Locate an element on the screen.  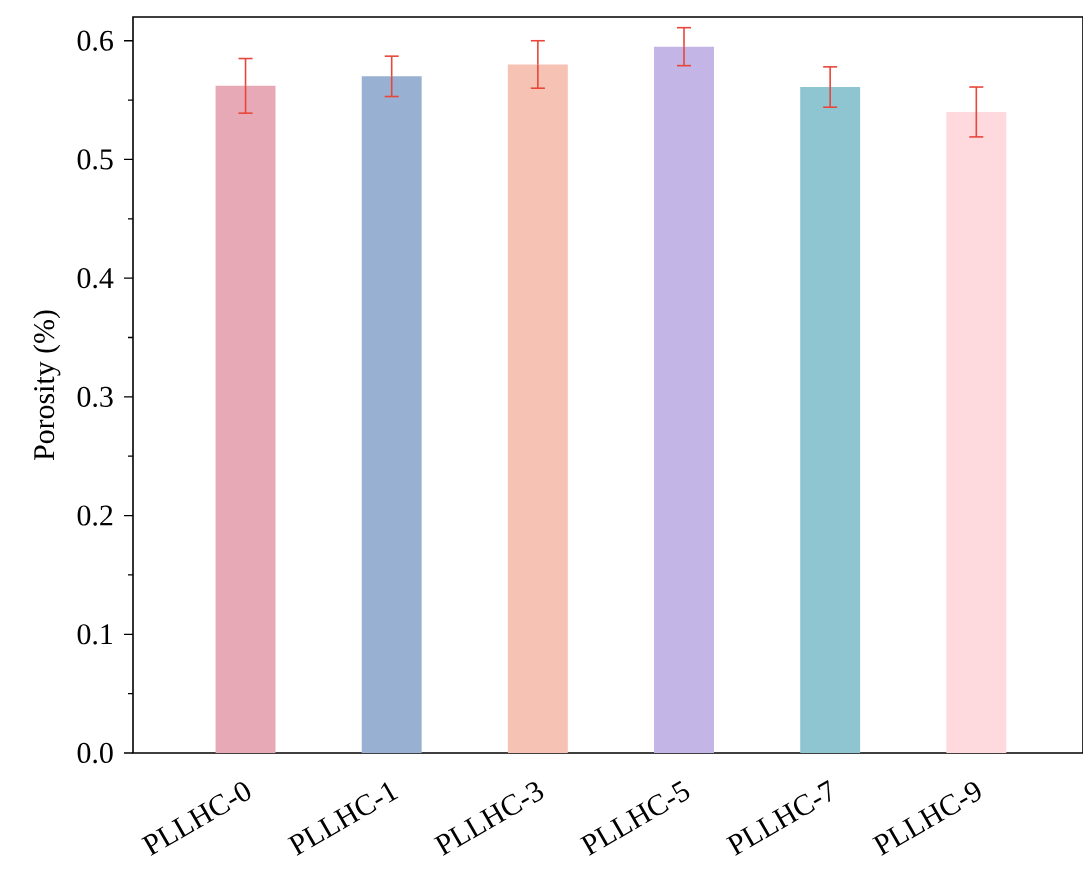
y-tick-label: 0.5 is located at coordinates (95, 159).